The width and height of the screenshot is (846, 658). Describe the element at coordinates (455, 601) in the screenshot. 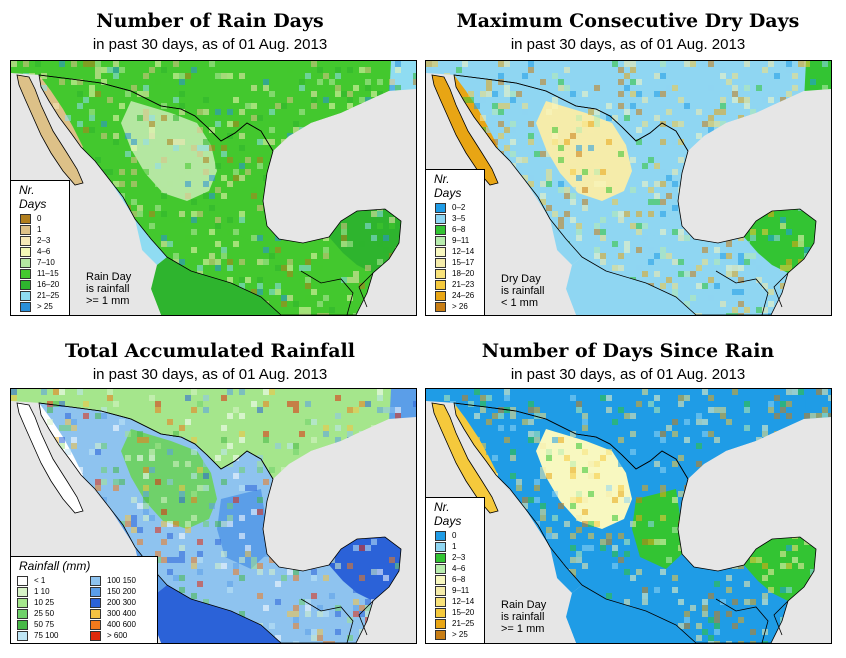

I see `legend-item: 12–14` at that location.